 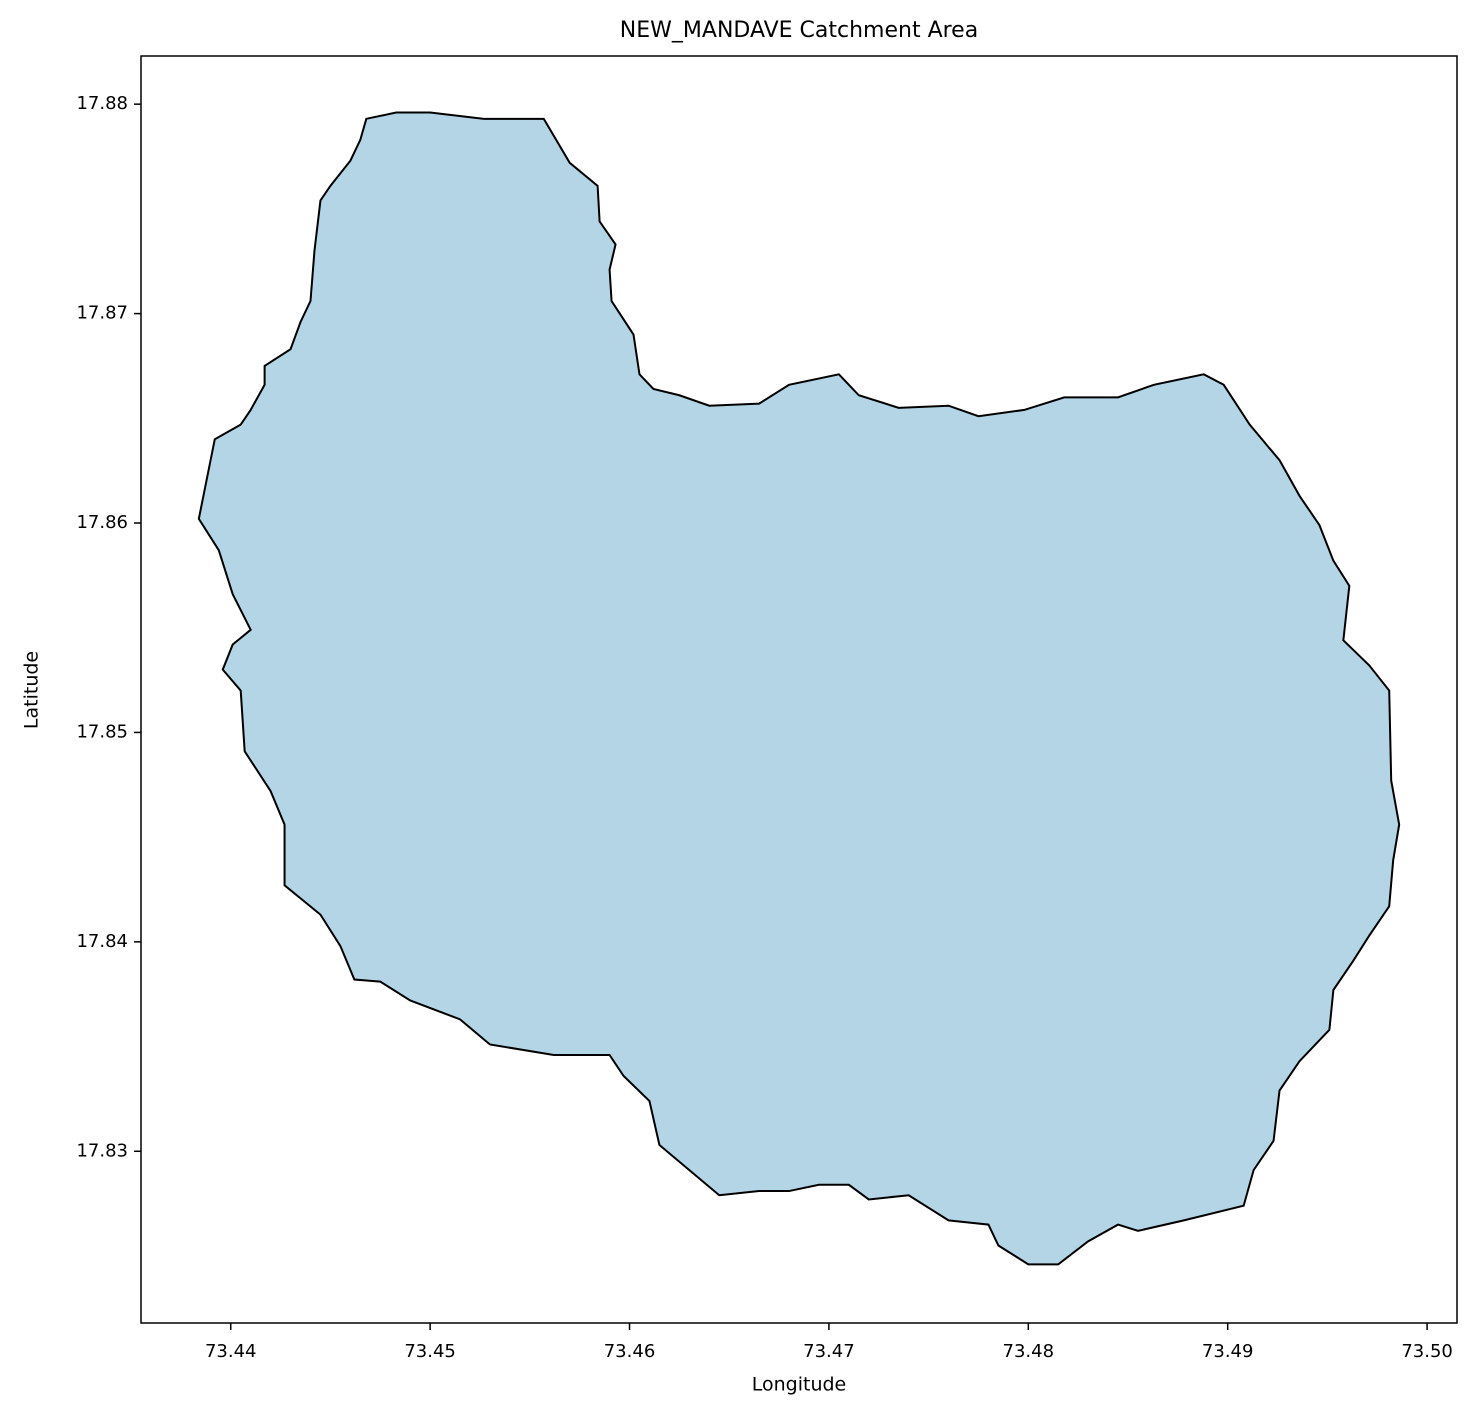 I want to click on y-tick-label: 17.88, so click(x=102, y=103).